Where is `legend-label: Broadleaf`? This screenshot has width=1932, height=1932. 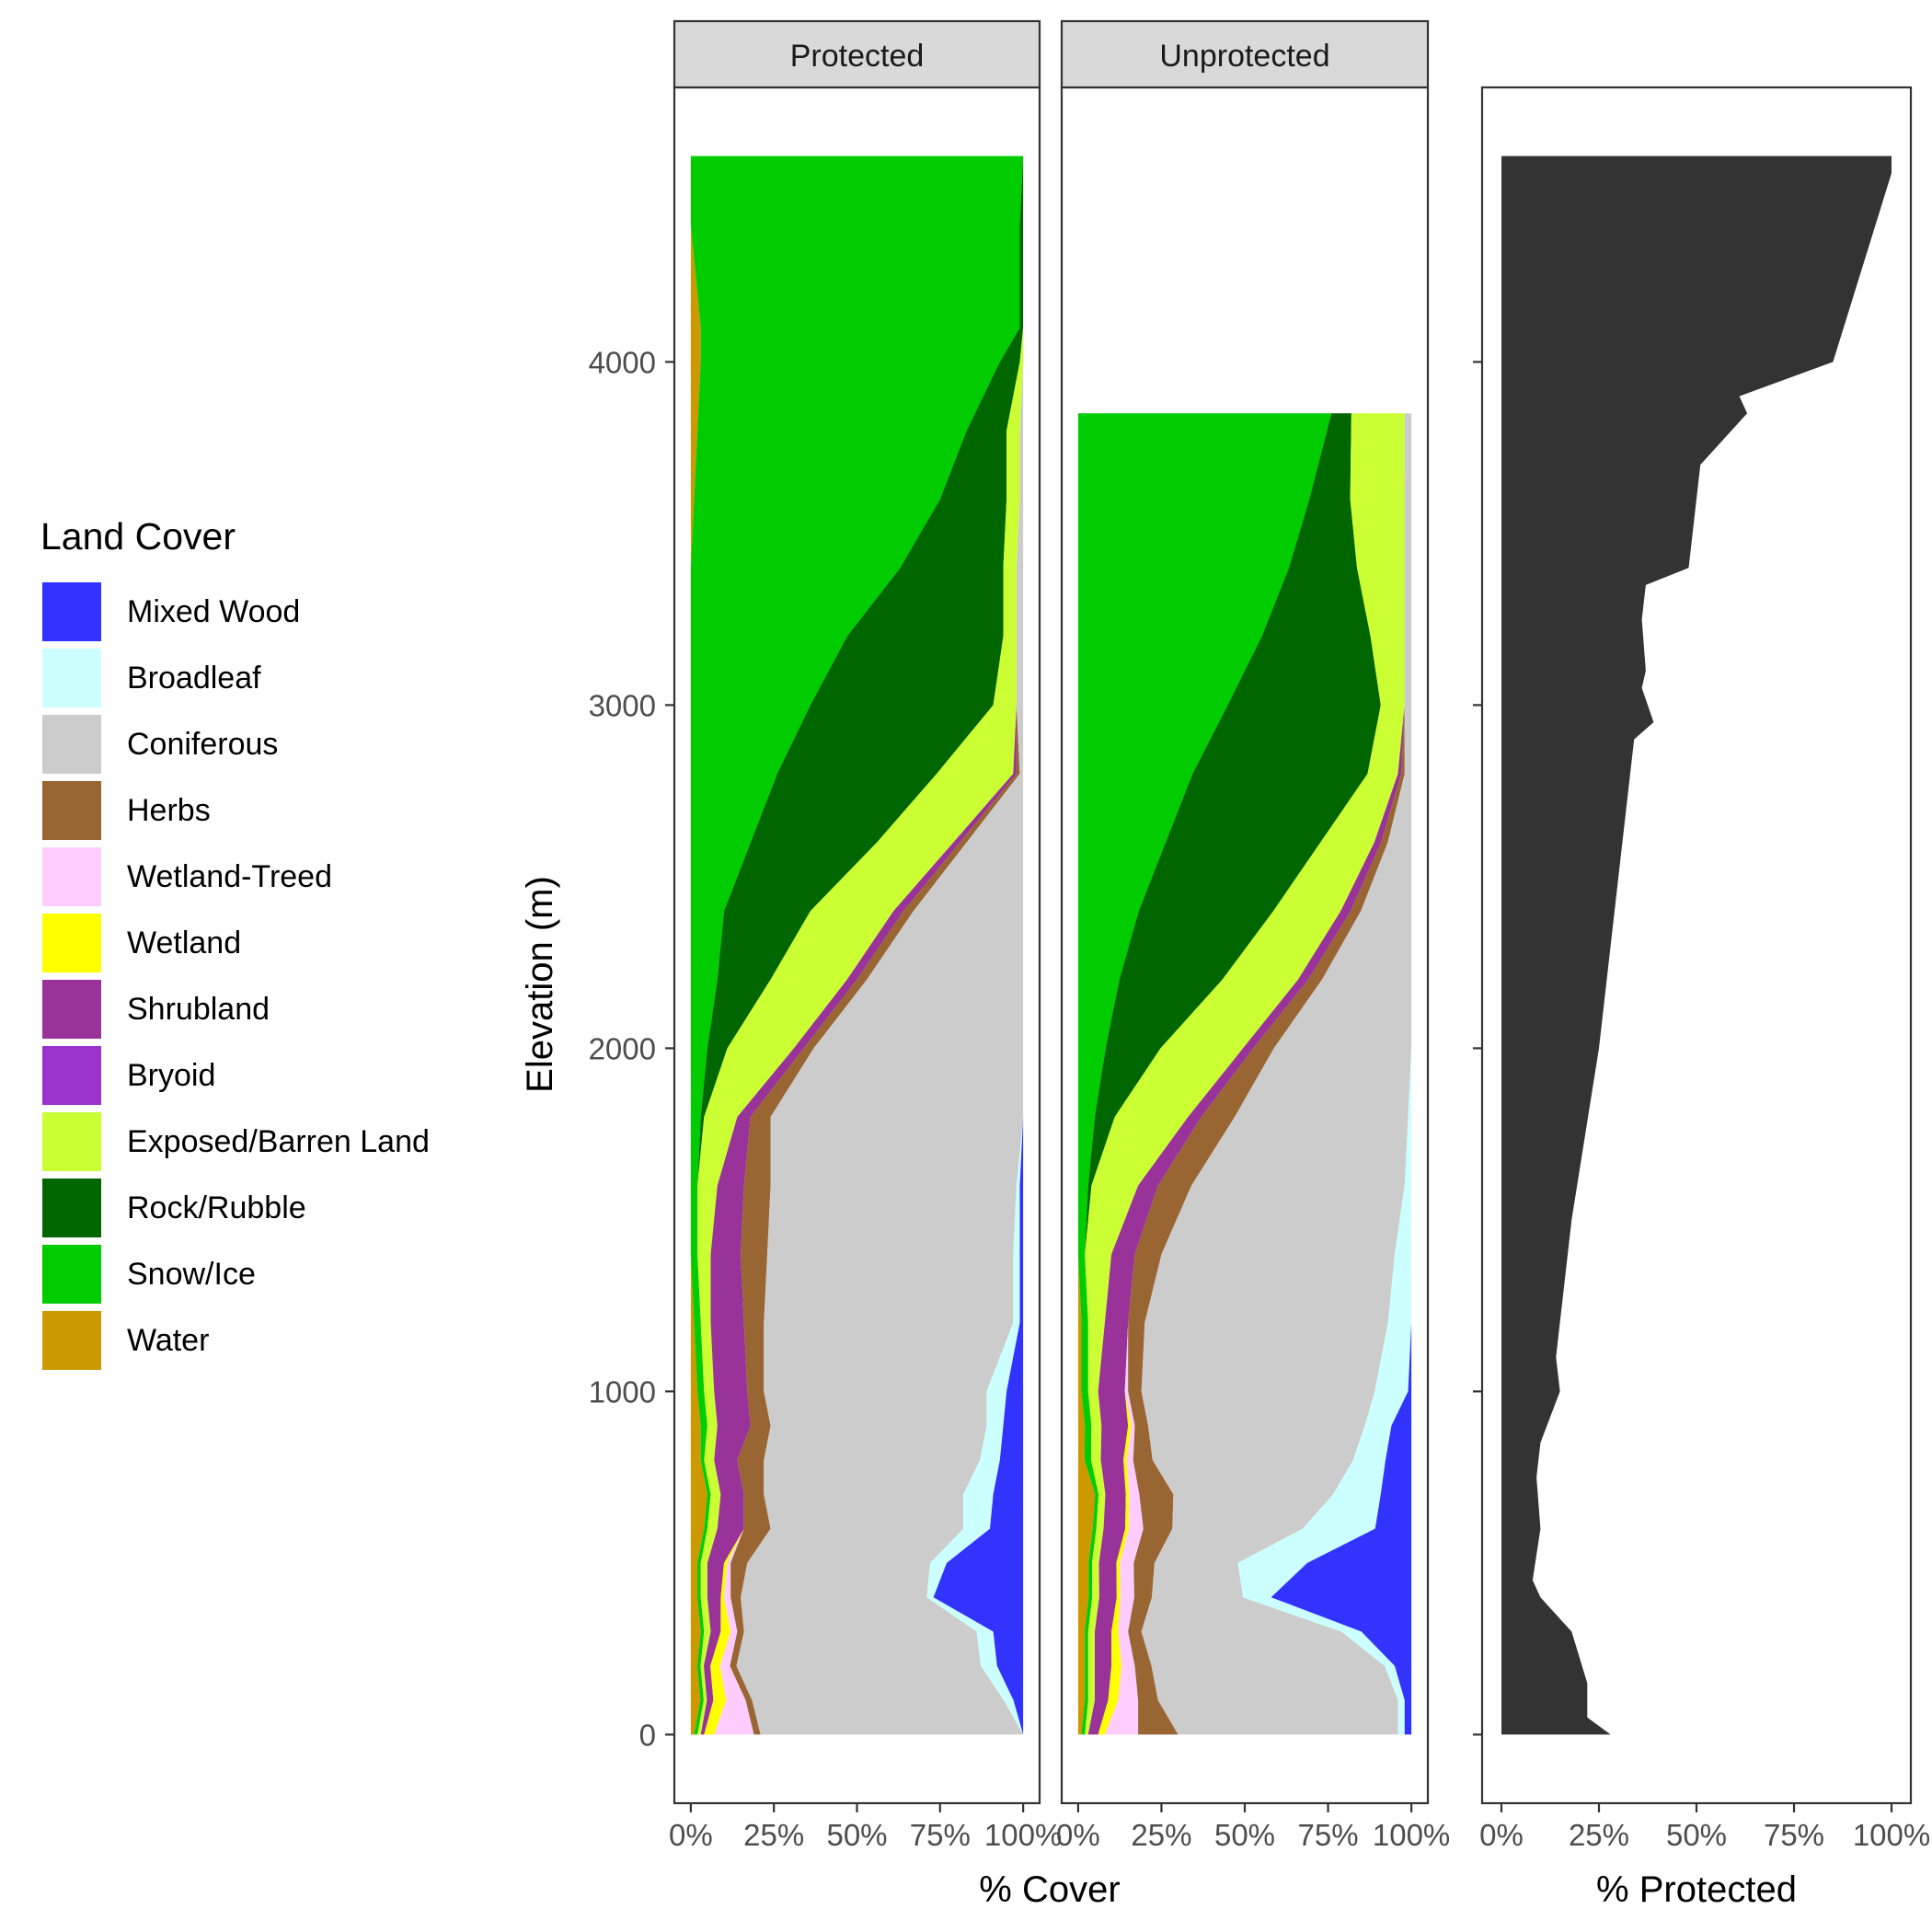
legend-label: Broadleaf is located at coordinates (194, 678).